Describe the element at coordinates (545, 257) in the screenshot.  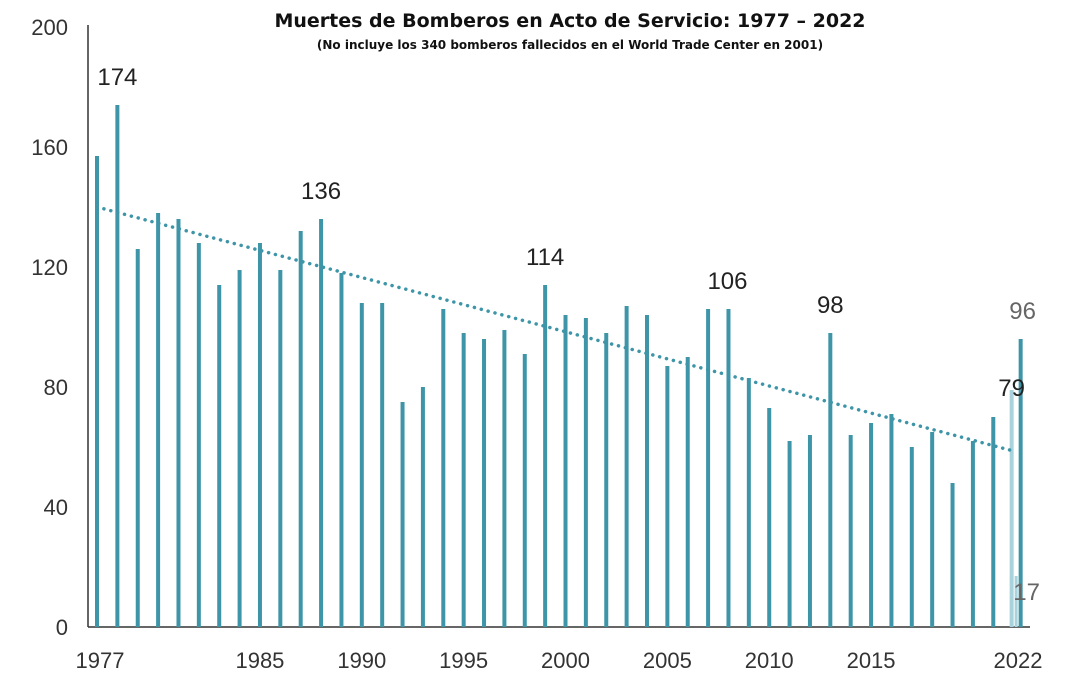
I see `data-label: 114` at that location.